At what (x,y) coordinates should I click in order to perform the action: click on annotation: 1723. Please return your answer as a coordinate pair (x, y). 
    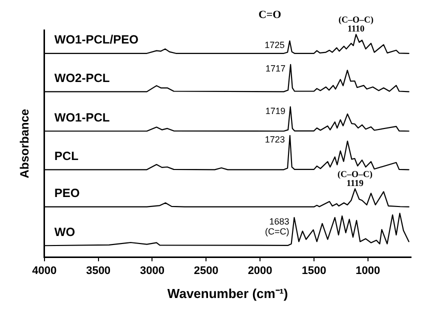
    Looking at the image, I should click on (274, 139).